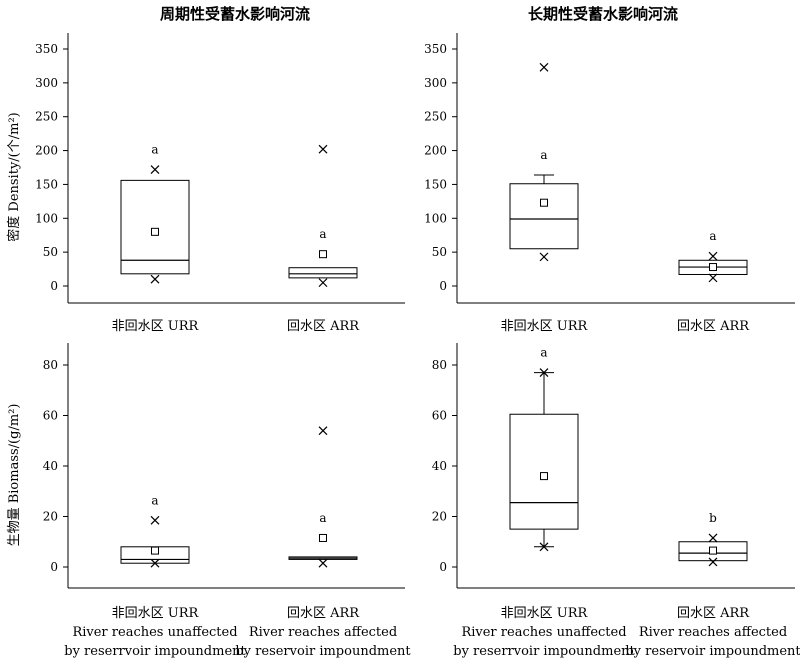  I want to click on y-tick-label-top-left-350: 350, so click(46, 49).